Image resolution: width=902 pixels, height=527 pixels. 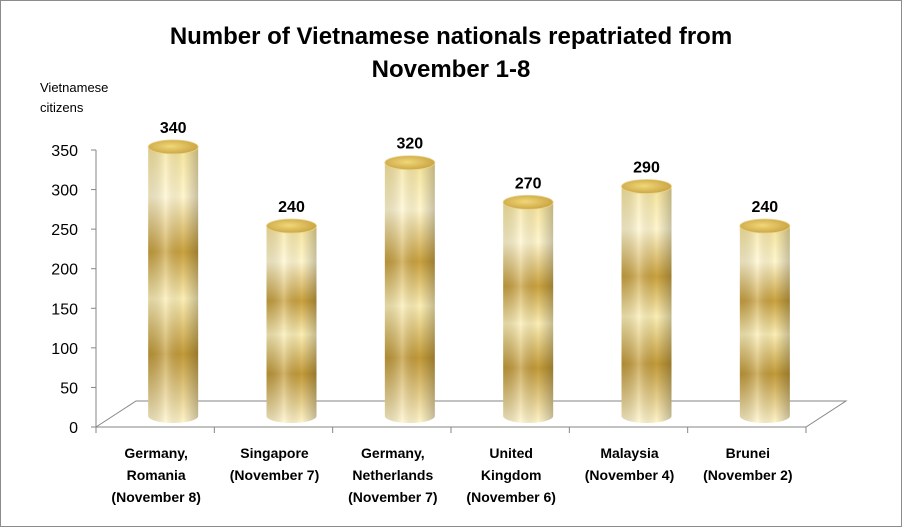 I want to click on data-label: 320, so click(x=409, y=144).